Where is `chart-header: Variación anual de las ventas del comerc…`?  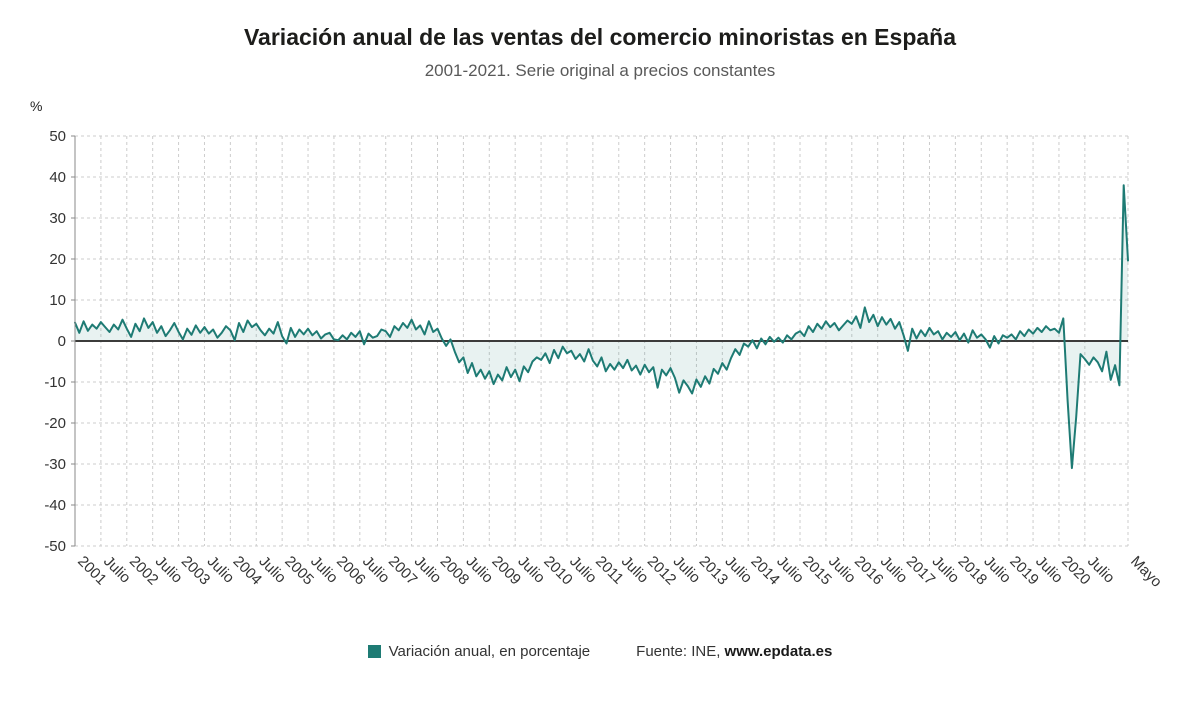 chart-header: Variación anual de las ventas del comerc… is located at coordinates (600, 40).